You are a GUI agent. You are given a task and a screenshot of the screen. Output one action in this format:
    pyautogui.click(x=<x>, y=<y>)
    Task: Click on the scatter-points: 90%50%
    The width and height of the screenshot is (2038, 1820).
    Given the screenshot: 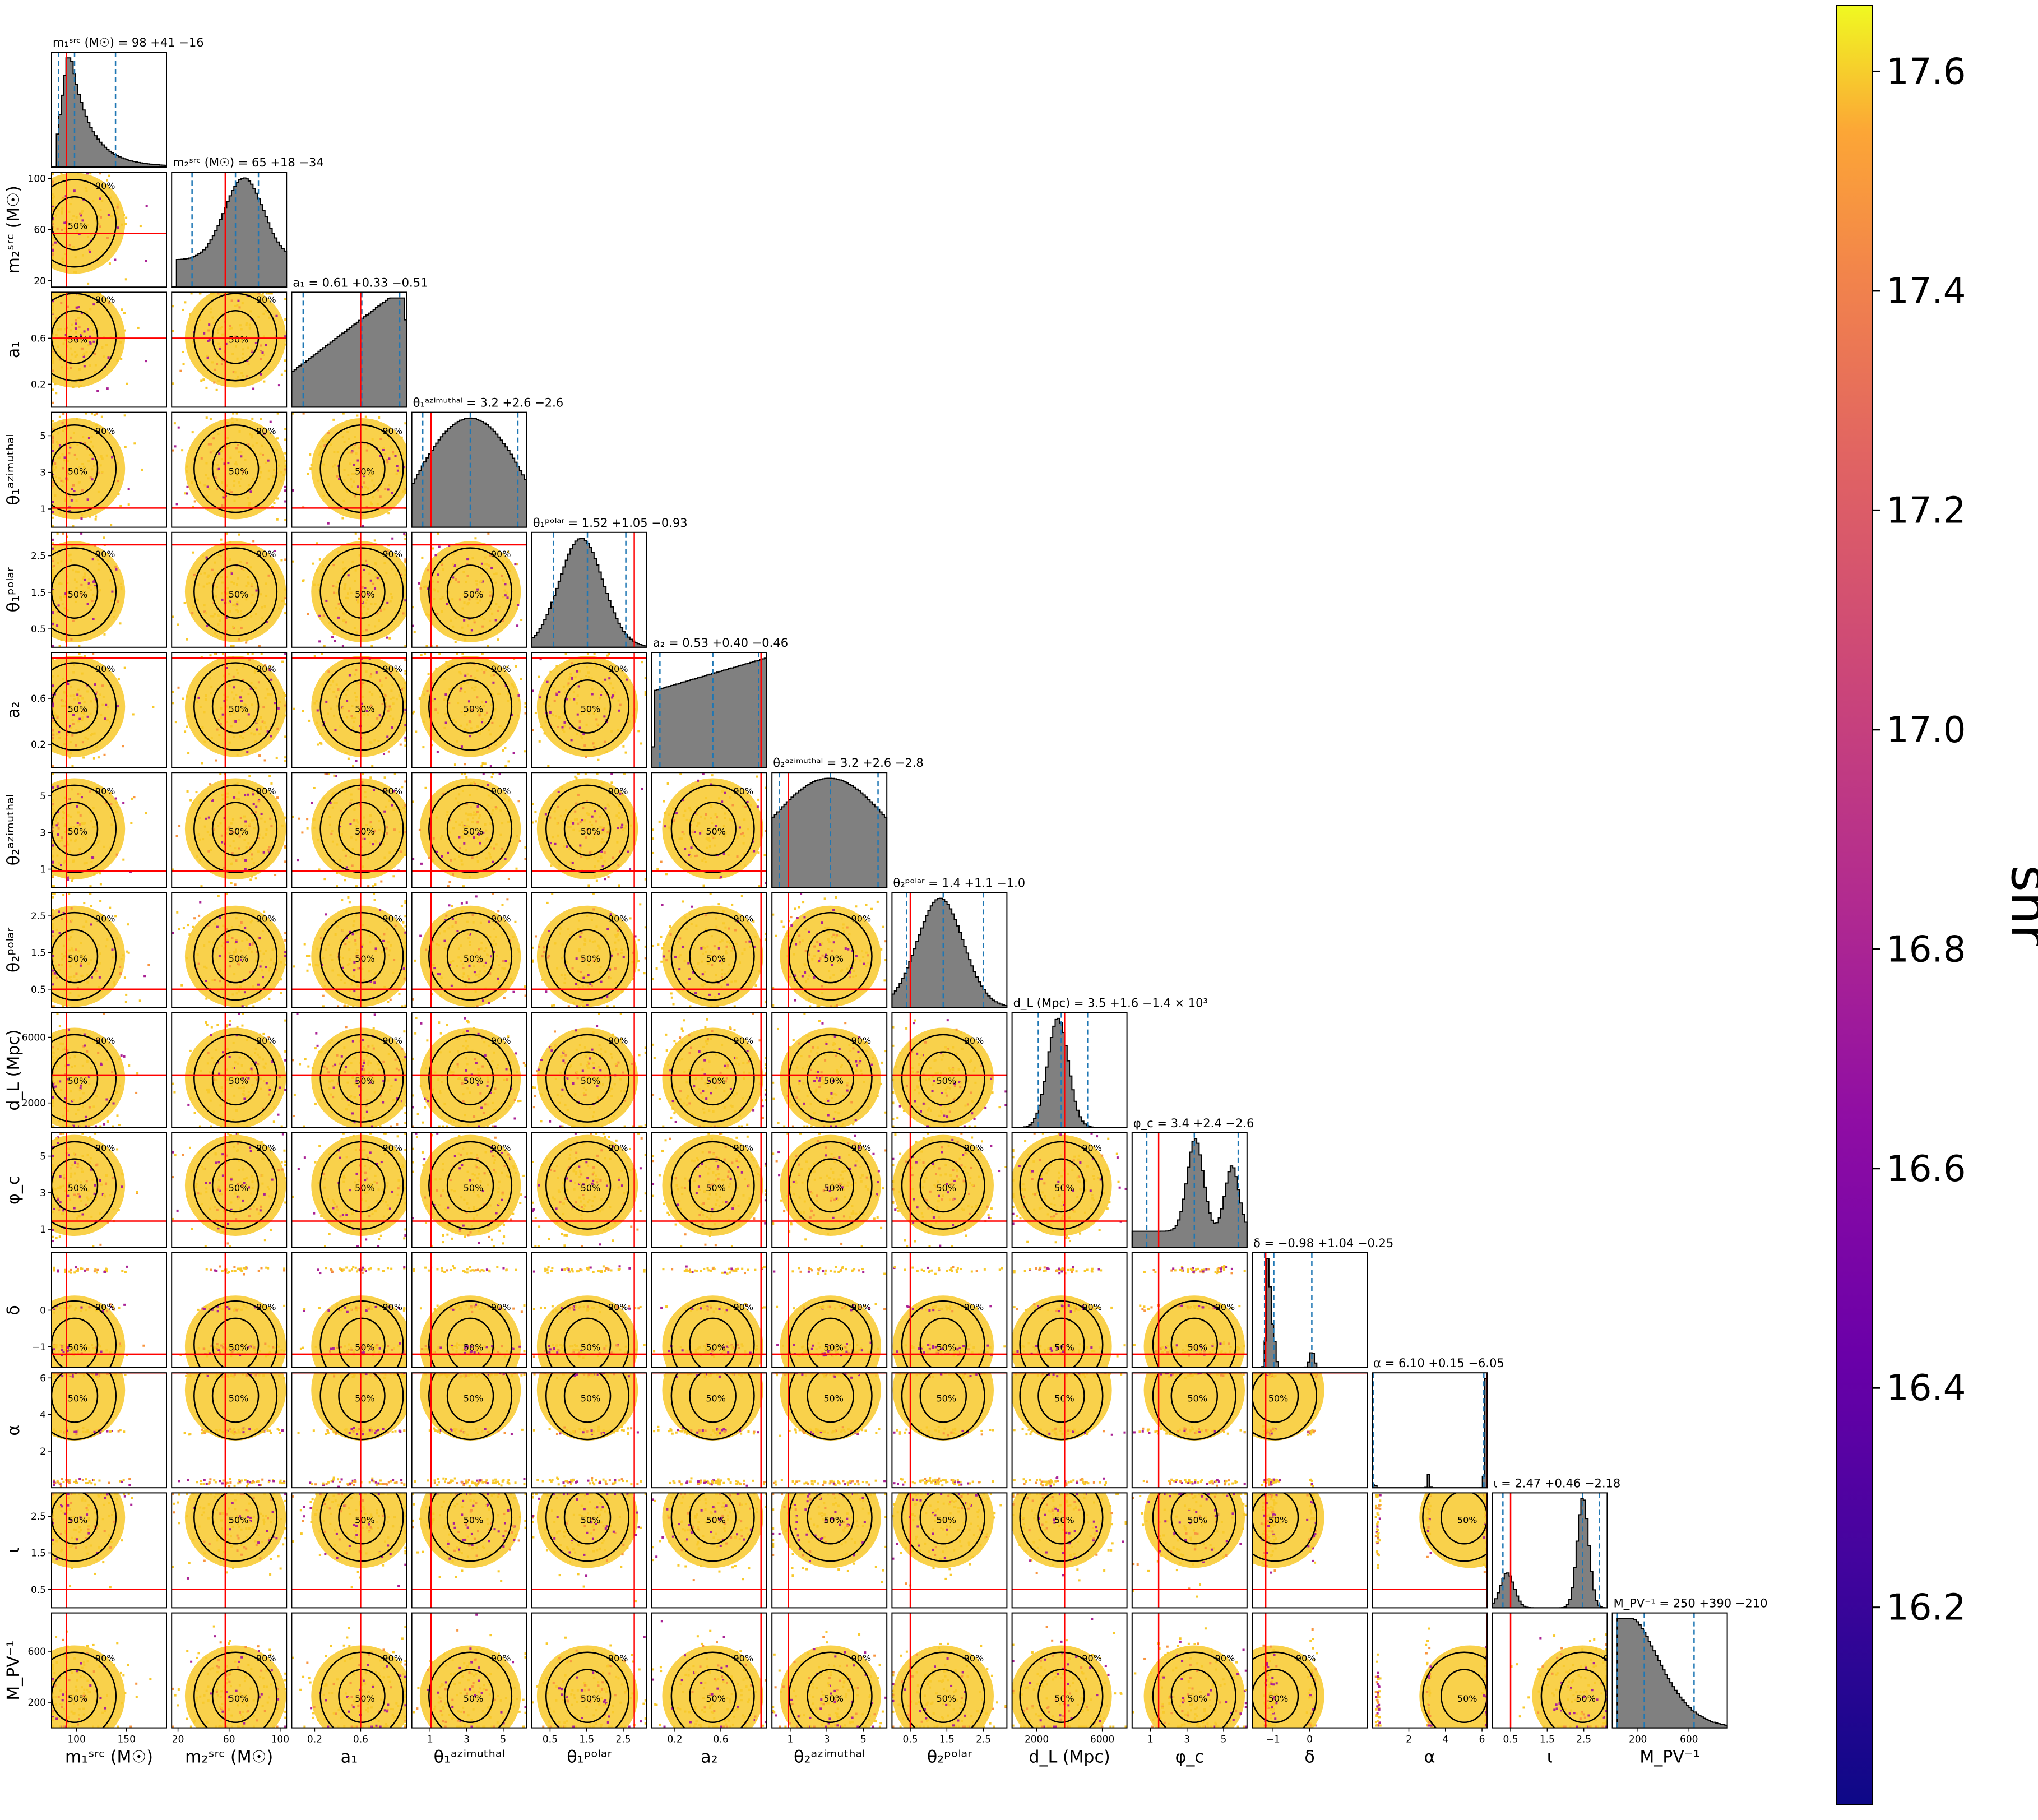 What is the action you would take?
    pyautogui.click(x=349, y=590)
    